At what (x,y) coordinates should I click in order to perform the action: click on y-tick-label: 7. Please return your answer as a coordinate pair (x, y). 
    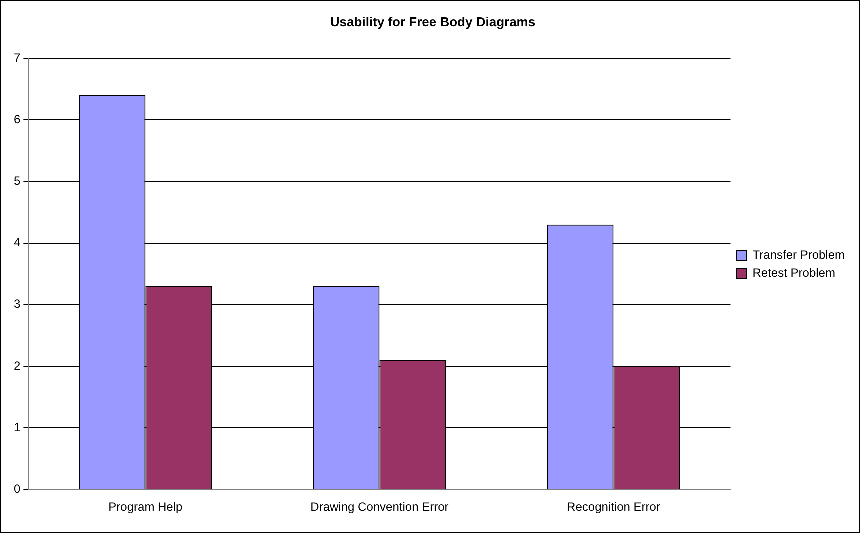
    Looking at the image, I should click on (17, 57).